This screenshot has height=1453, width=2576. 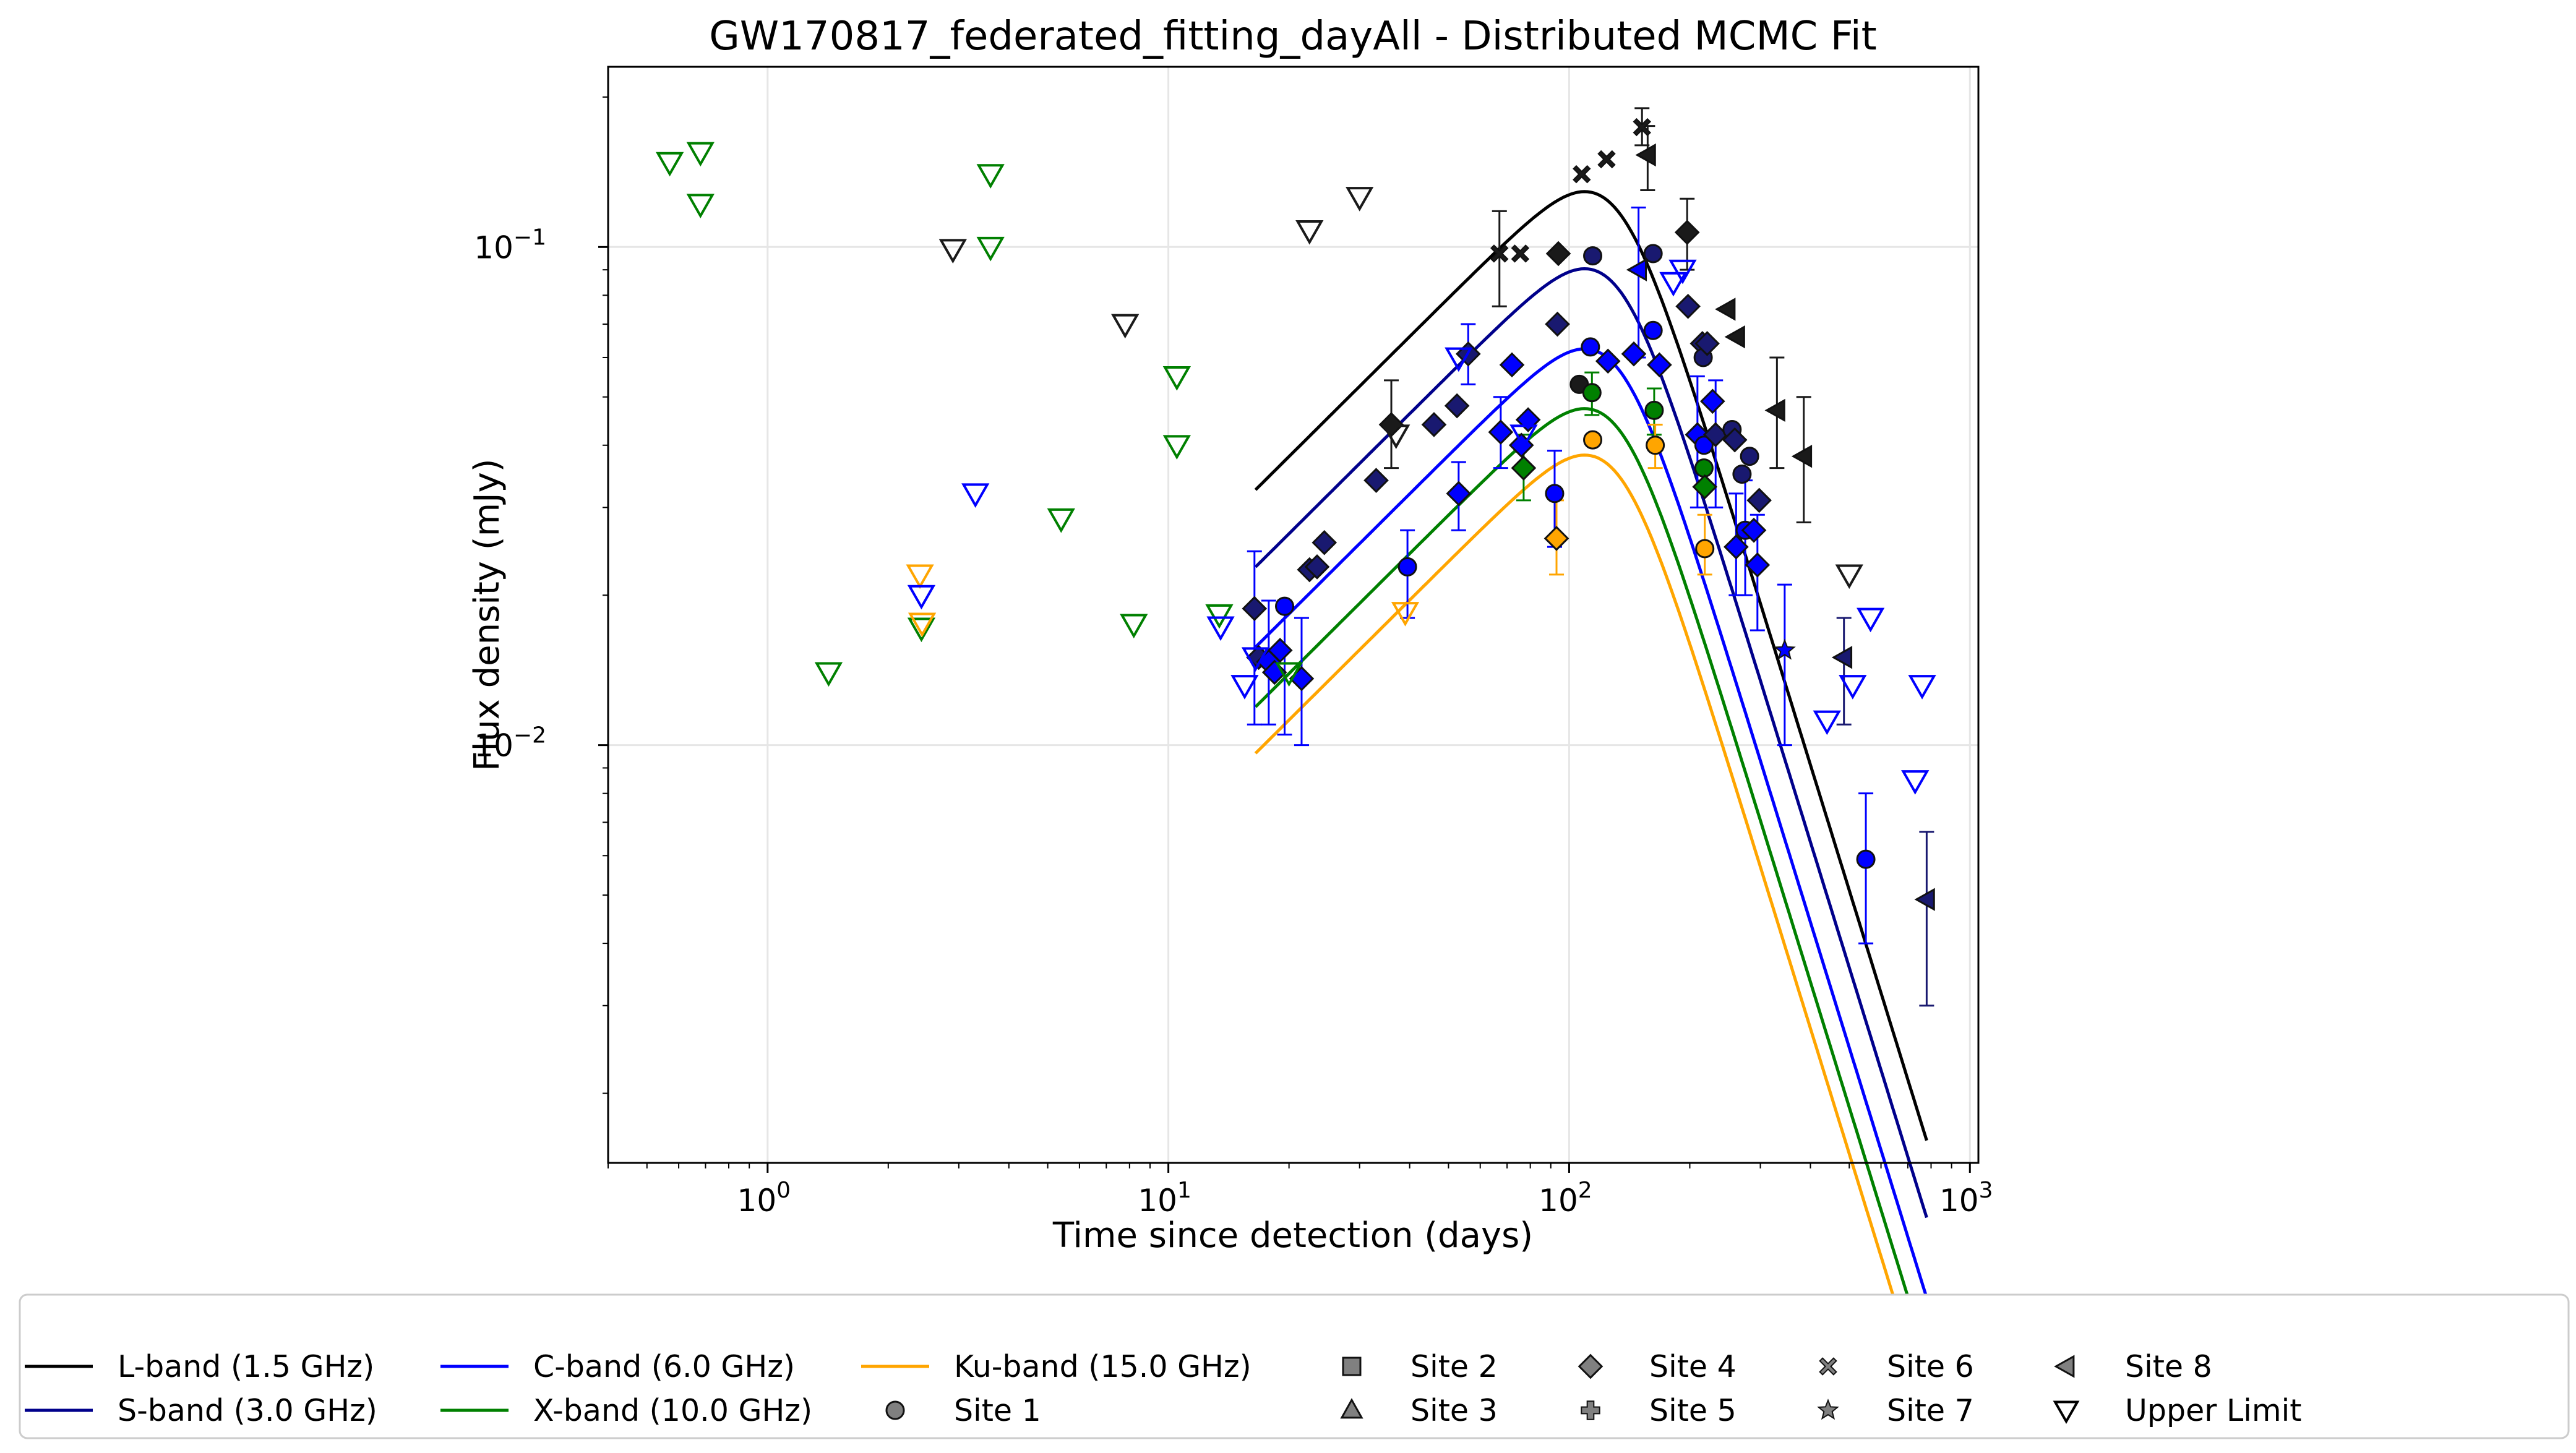 I want to click on legend-label: Site 4, so click(x=1693, y=1366).